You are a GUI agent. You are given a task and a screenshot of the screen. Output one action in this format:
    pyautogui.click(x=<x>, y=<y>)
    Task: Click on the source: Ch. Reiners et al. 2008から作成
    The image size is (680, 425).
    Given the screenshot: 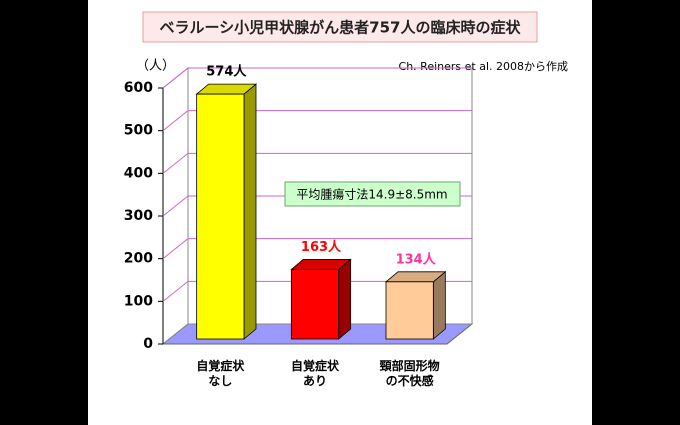 What is the action you would take?
    pyautogui.click(x=483, y=66)
    